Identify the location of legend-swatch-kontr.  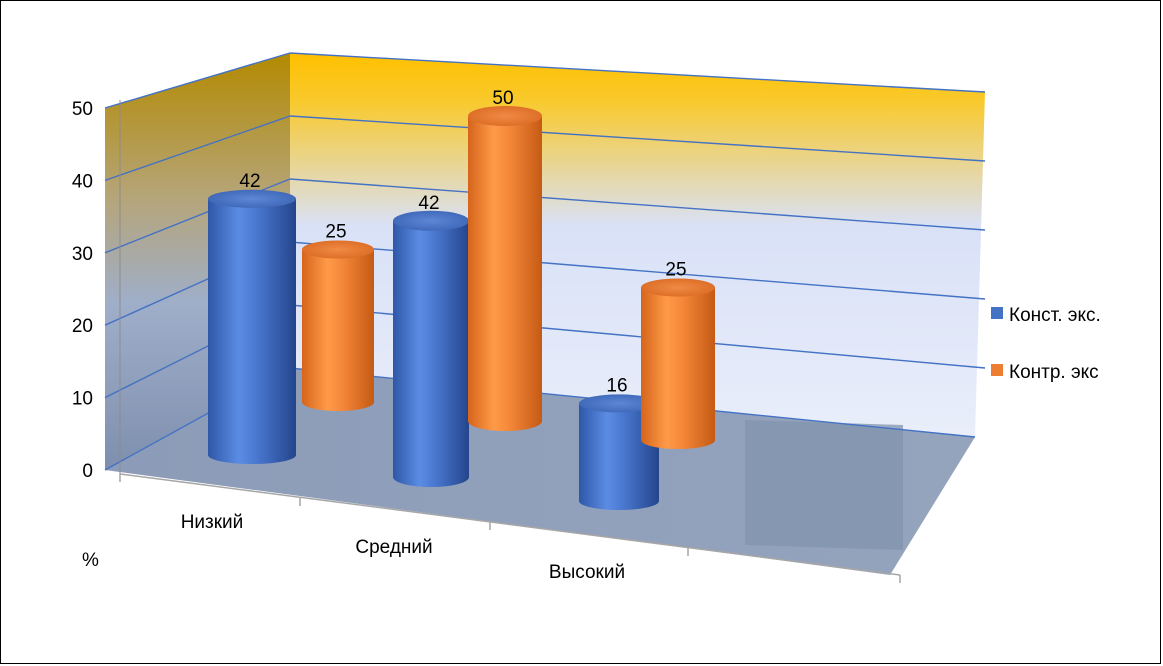
(997, 370).